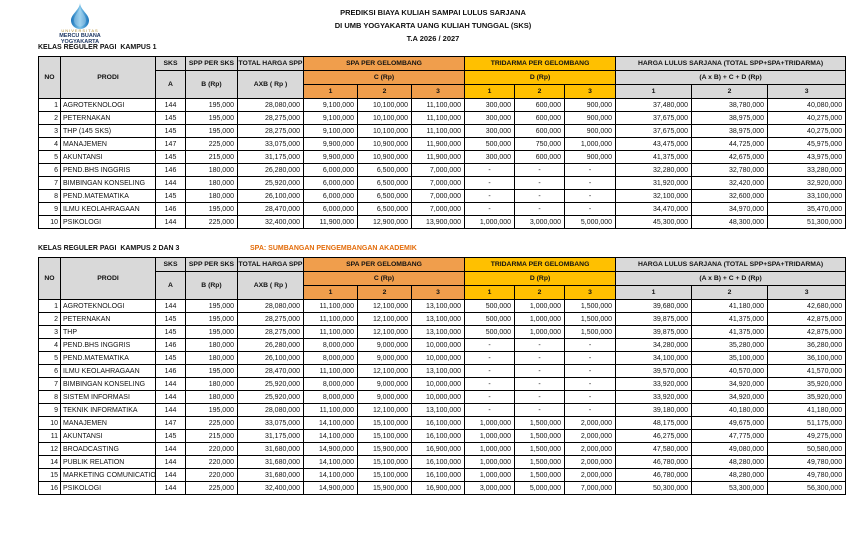 The image size is (848, 541). What do you see at coordinates (270, 475) in the screenshot?
I see `cell-total: 31,680,000` at bounding box center [270, 475].